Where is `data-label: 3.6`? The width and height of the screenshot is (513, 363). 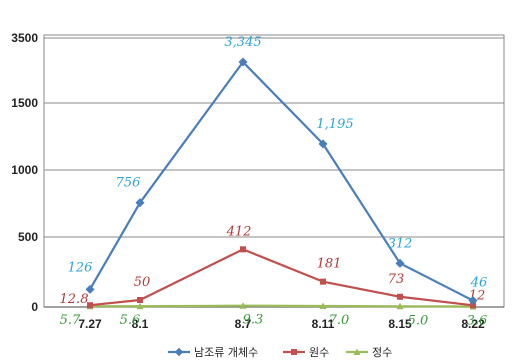
data-label: 3.6 is located at coordinates (477, 320).